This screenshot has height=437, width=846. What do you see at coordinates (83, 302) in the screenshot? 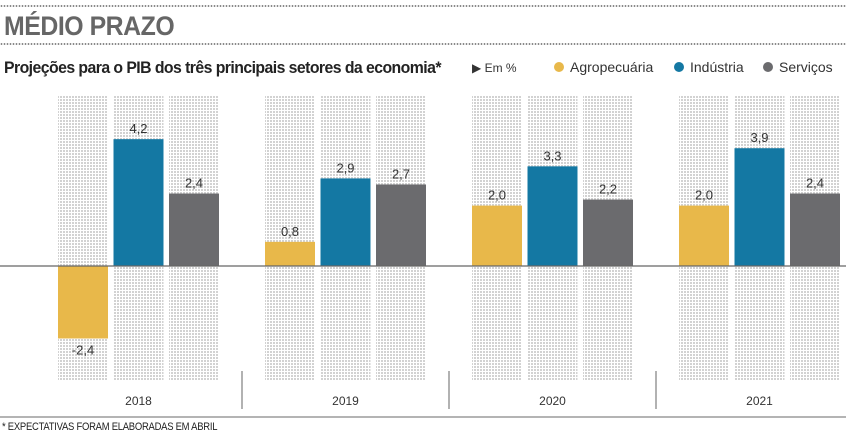
I see `bar-agropecuária-2018` at bounding box center [83, 302].